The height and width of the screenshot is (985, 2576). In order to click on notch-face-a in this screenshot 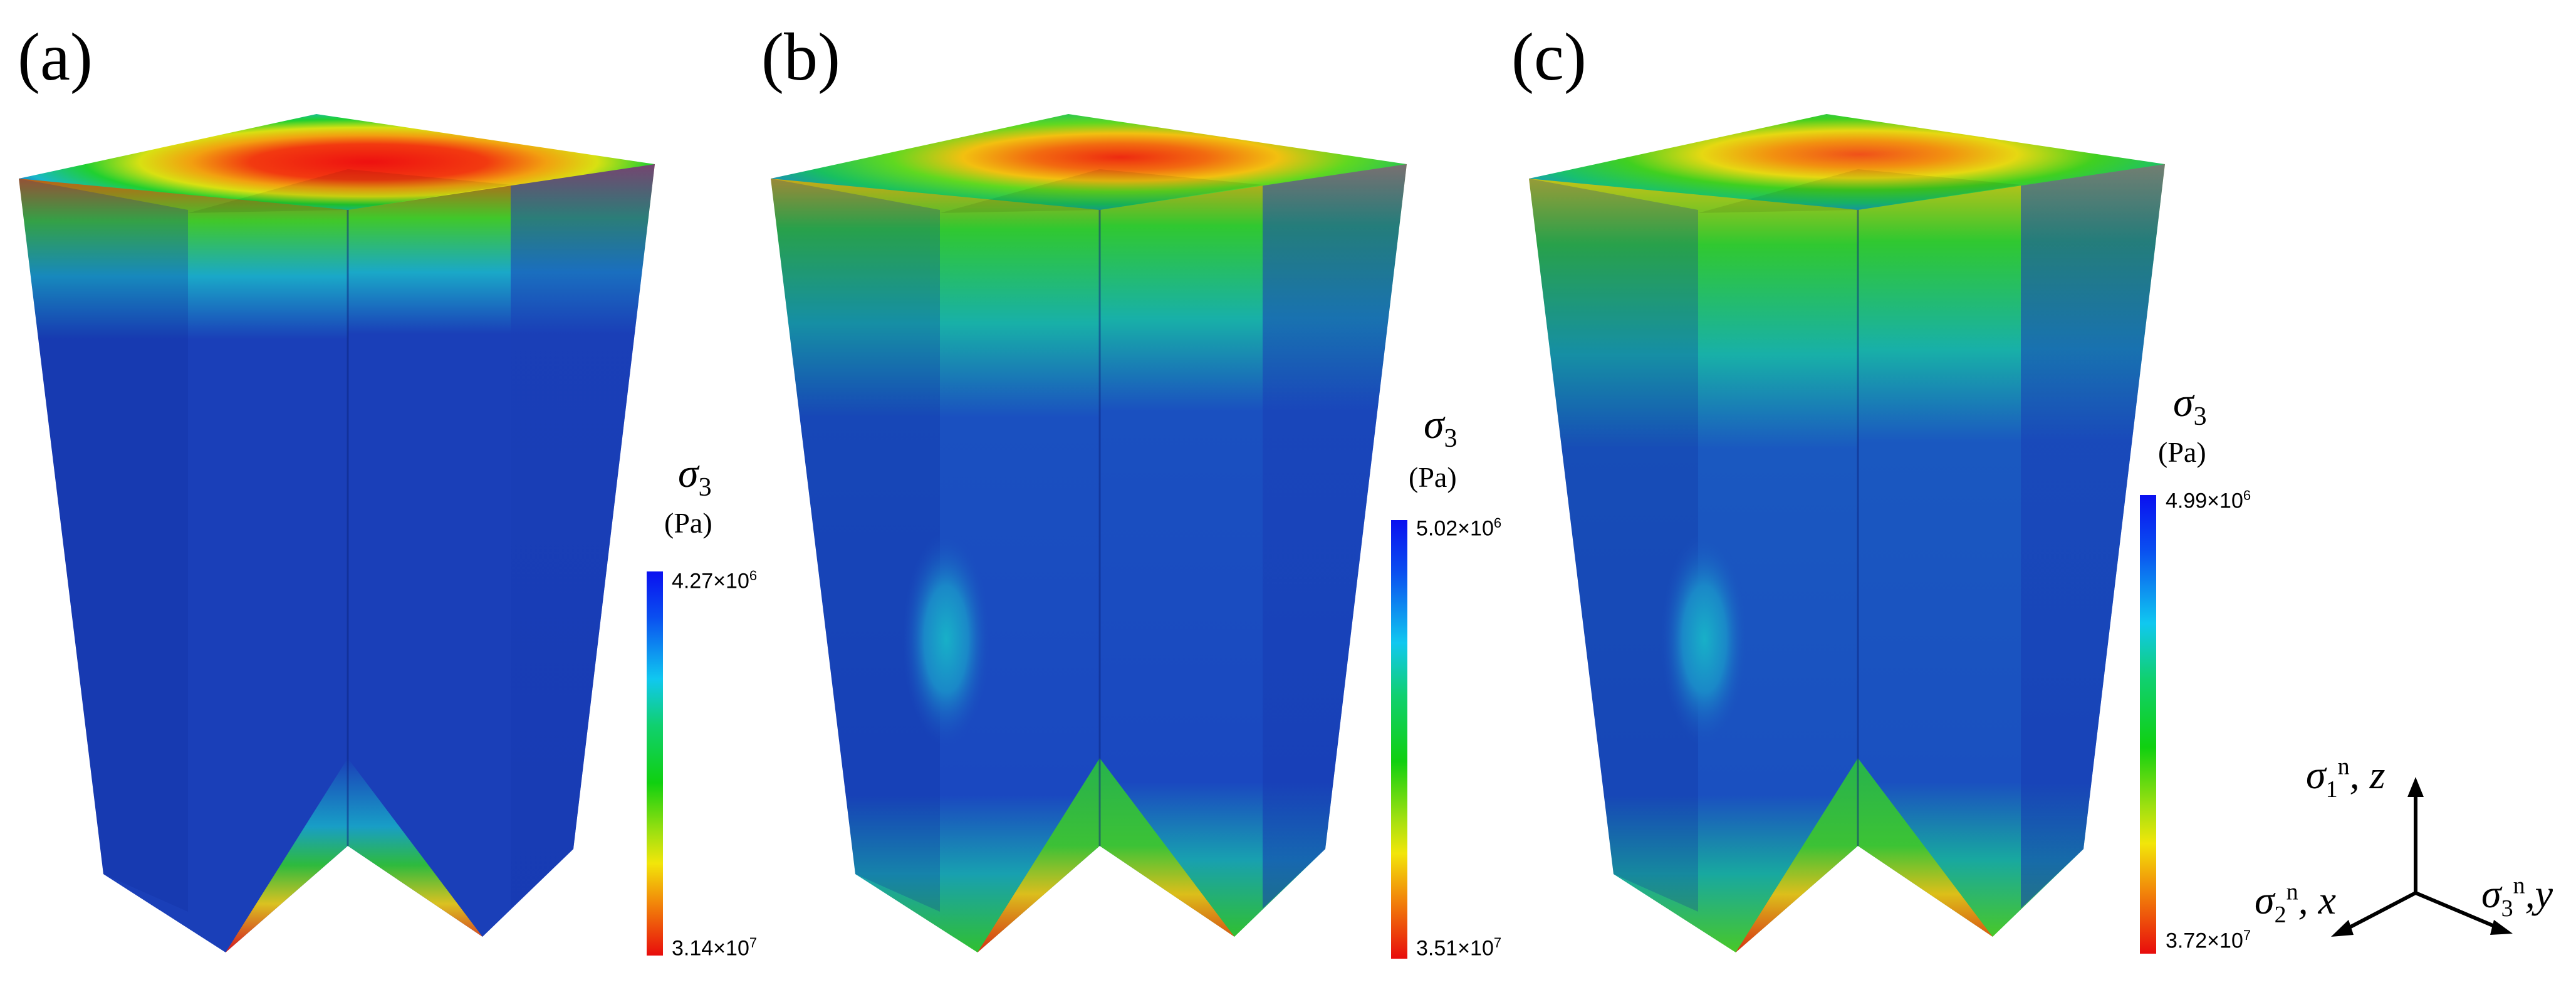, I will do `click(354, 855)`.